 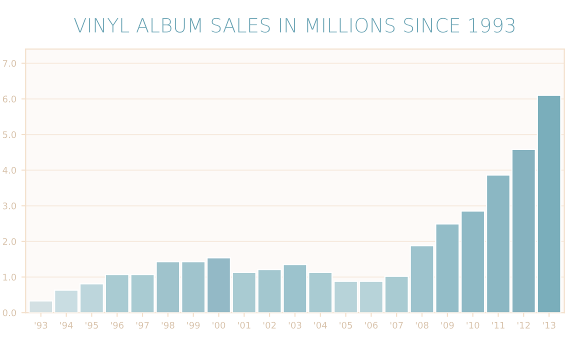 What do you see at coordinates (66, 325) in the screenshot?
I see `x-tick-label: '94` at bounding box center [66, 325].